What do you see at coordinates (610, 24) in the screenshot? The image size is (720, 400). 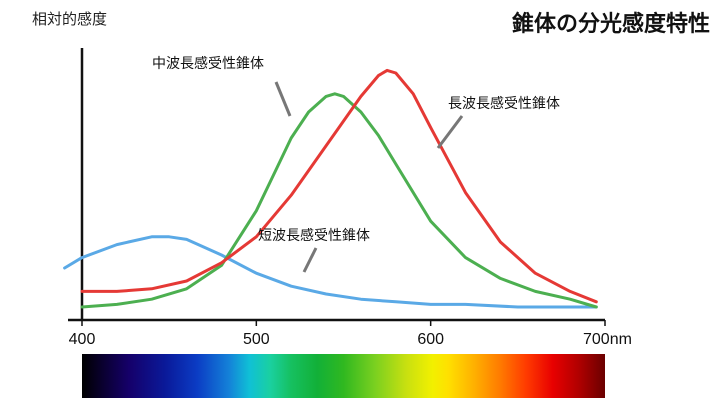 I see `chart-title: 錐体の分光感度特性` at bounding box center [610, 24].